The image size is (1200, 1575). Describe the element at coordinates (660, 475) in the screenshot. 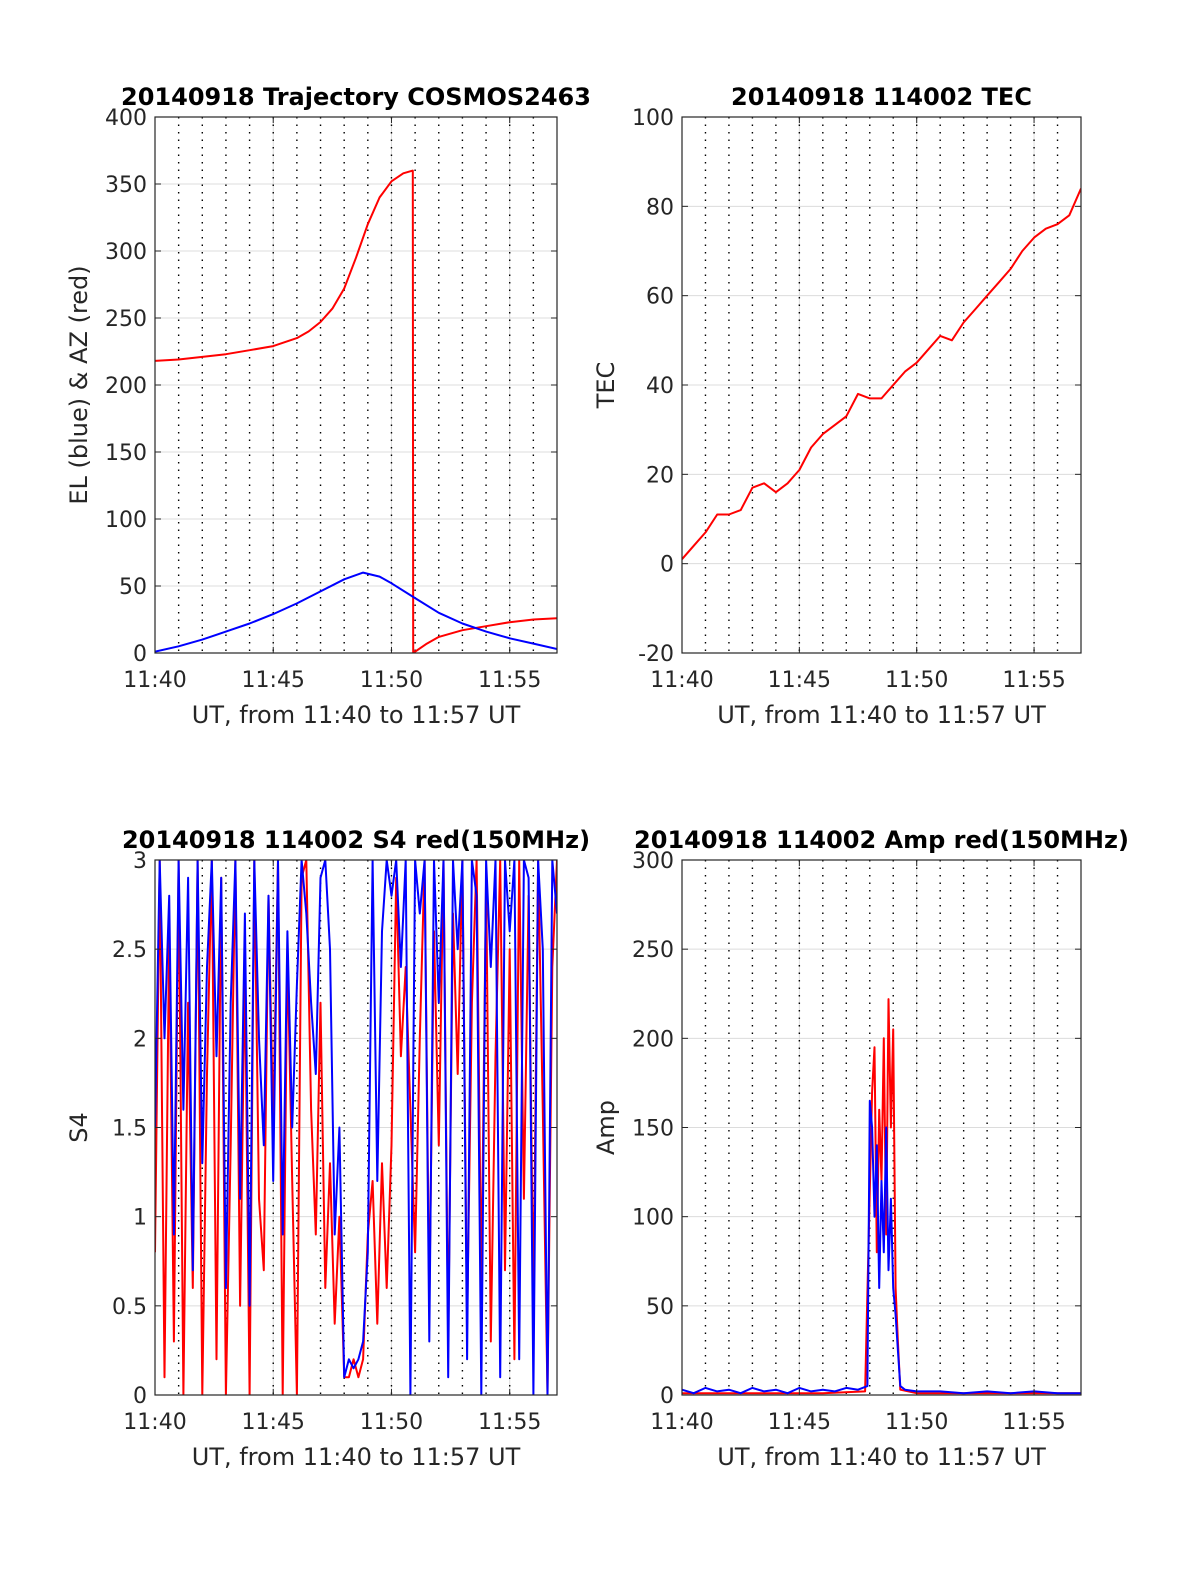

I see `y-tick-label: 20` at that location.